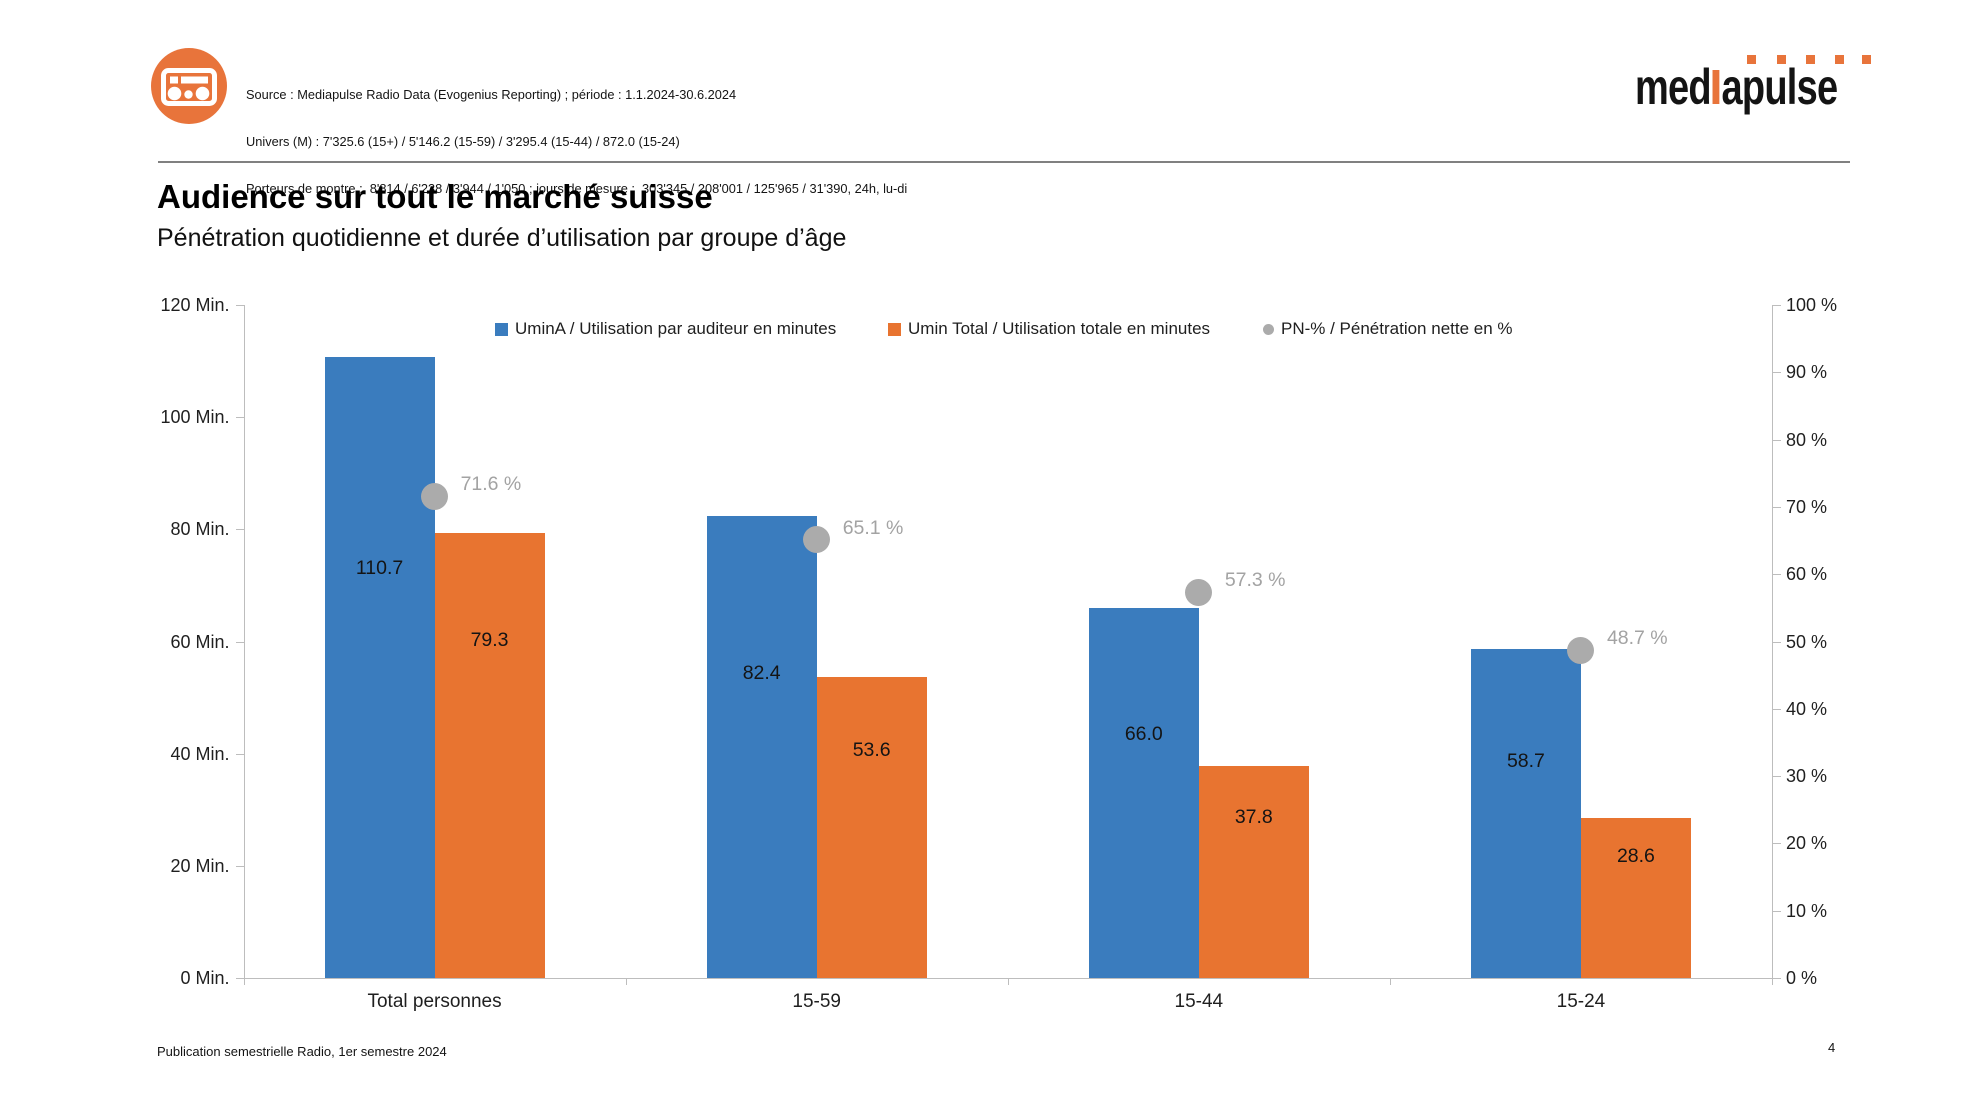 This screenshot has width=1964, height=1104. I want to click on y-axis-right-label: 40 %, so click(1807, 708).